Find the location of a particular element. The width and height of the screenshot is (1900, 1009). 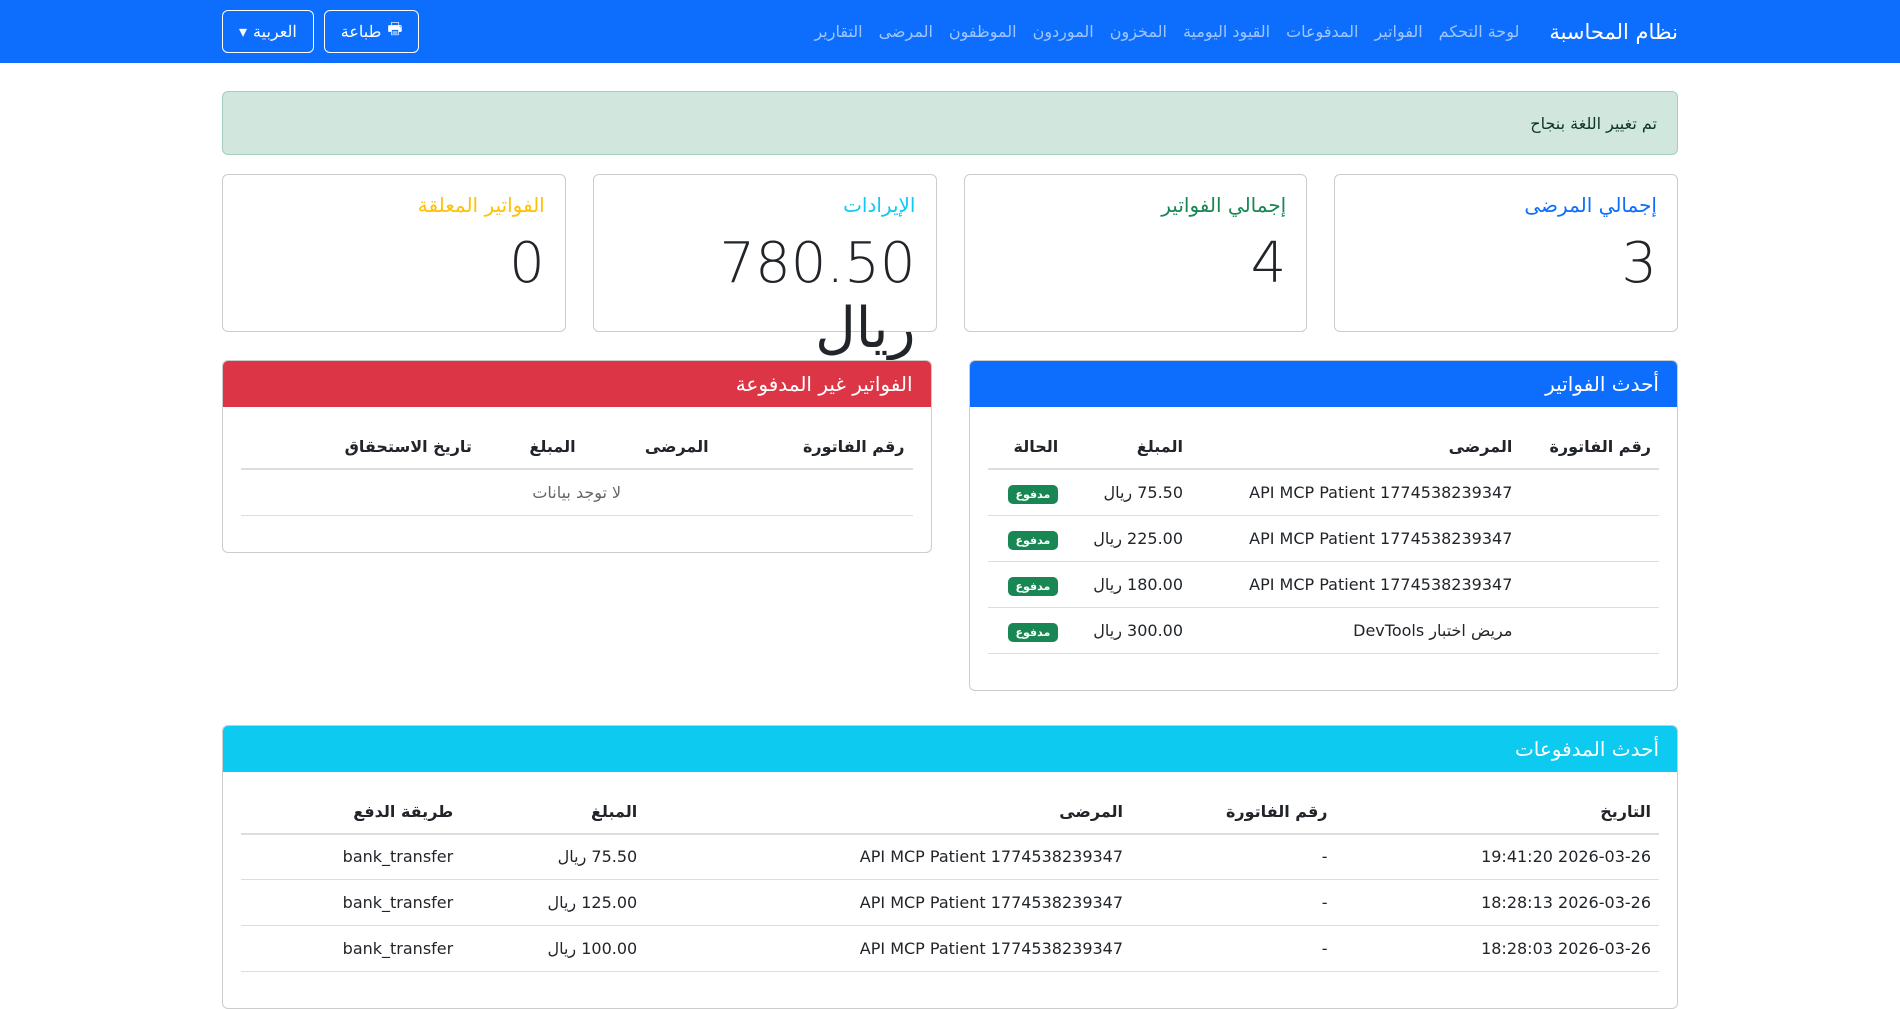

print-button: طباعة🖶 is located at coordinates (372, 31).